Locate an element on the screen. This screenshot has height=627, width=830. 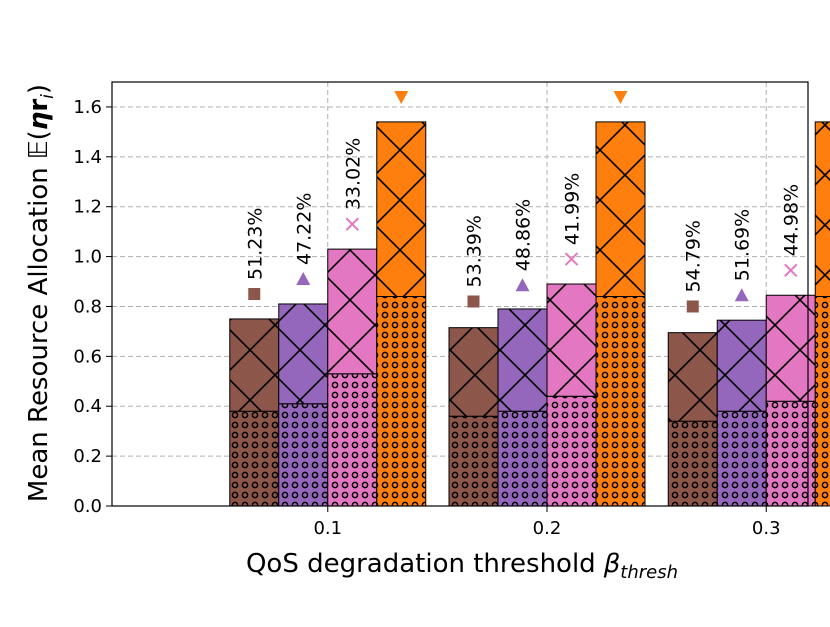
percentage-label: 51.23% is located at coordinates (255, 244).